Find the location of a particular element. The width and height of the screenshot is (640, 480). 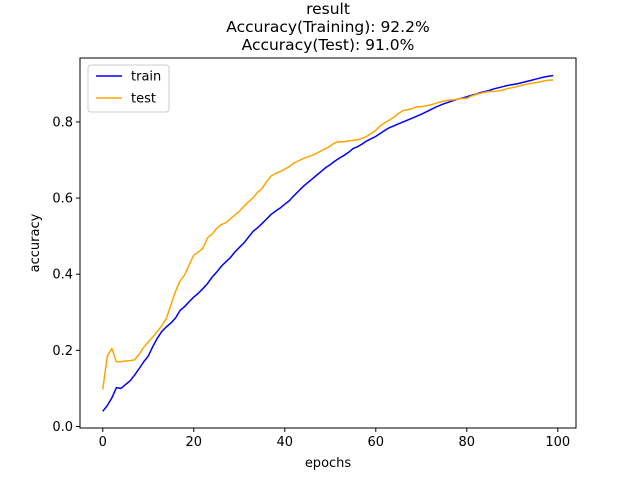

x-axis: 0 20 40 60 80 100 is located at coordinates (334, 439).